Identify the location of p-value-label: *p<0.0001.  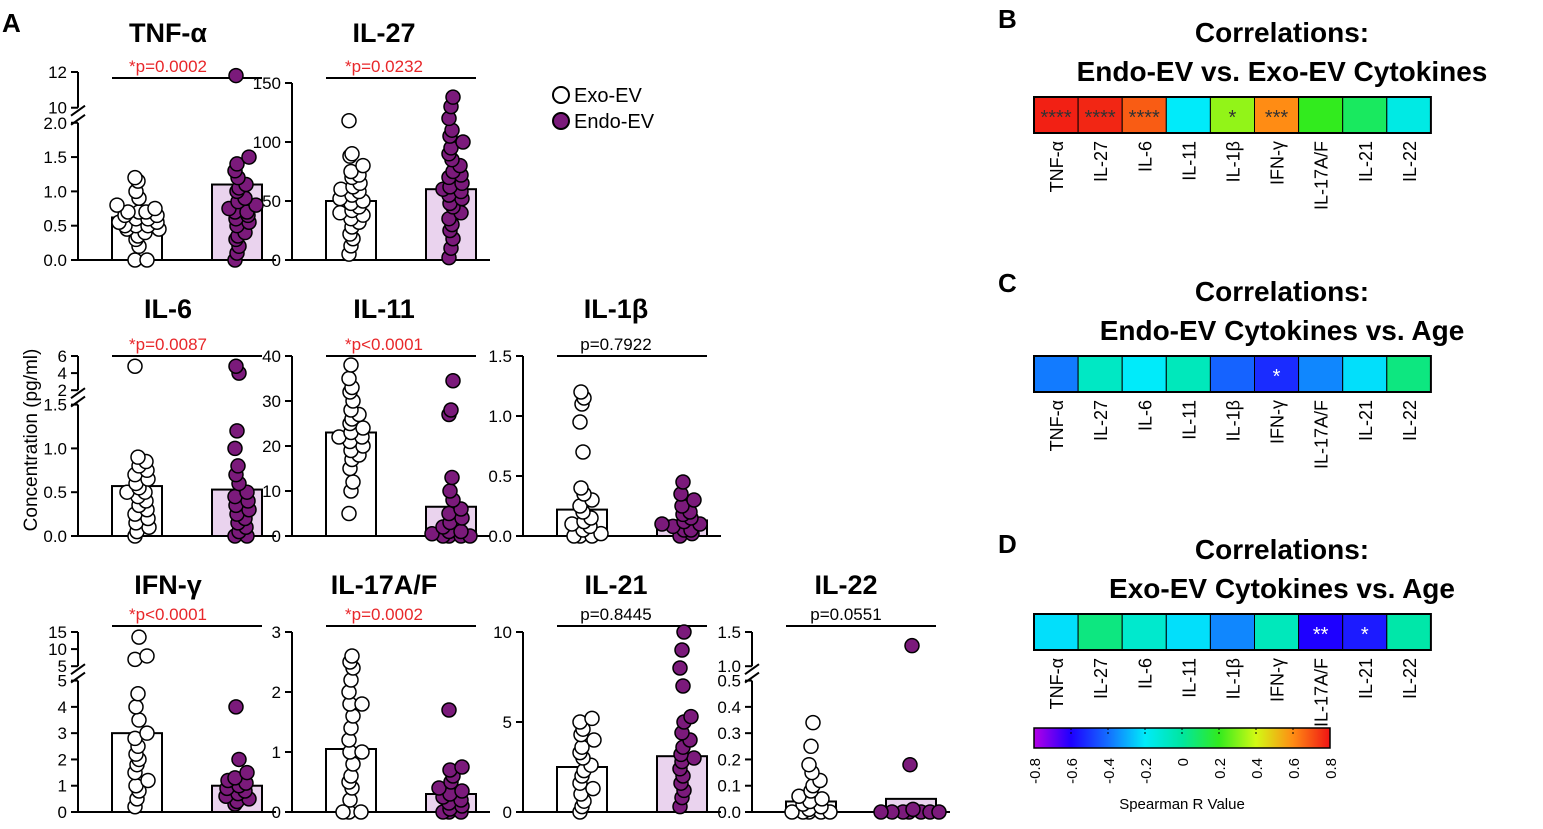
(168, 614).